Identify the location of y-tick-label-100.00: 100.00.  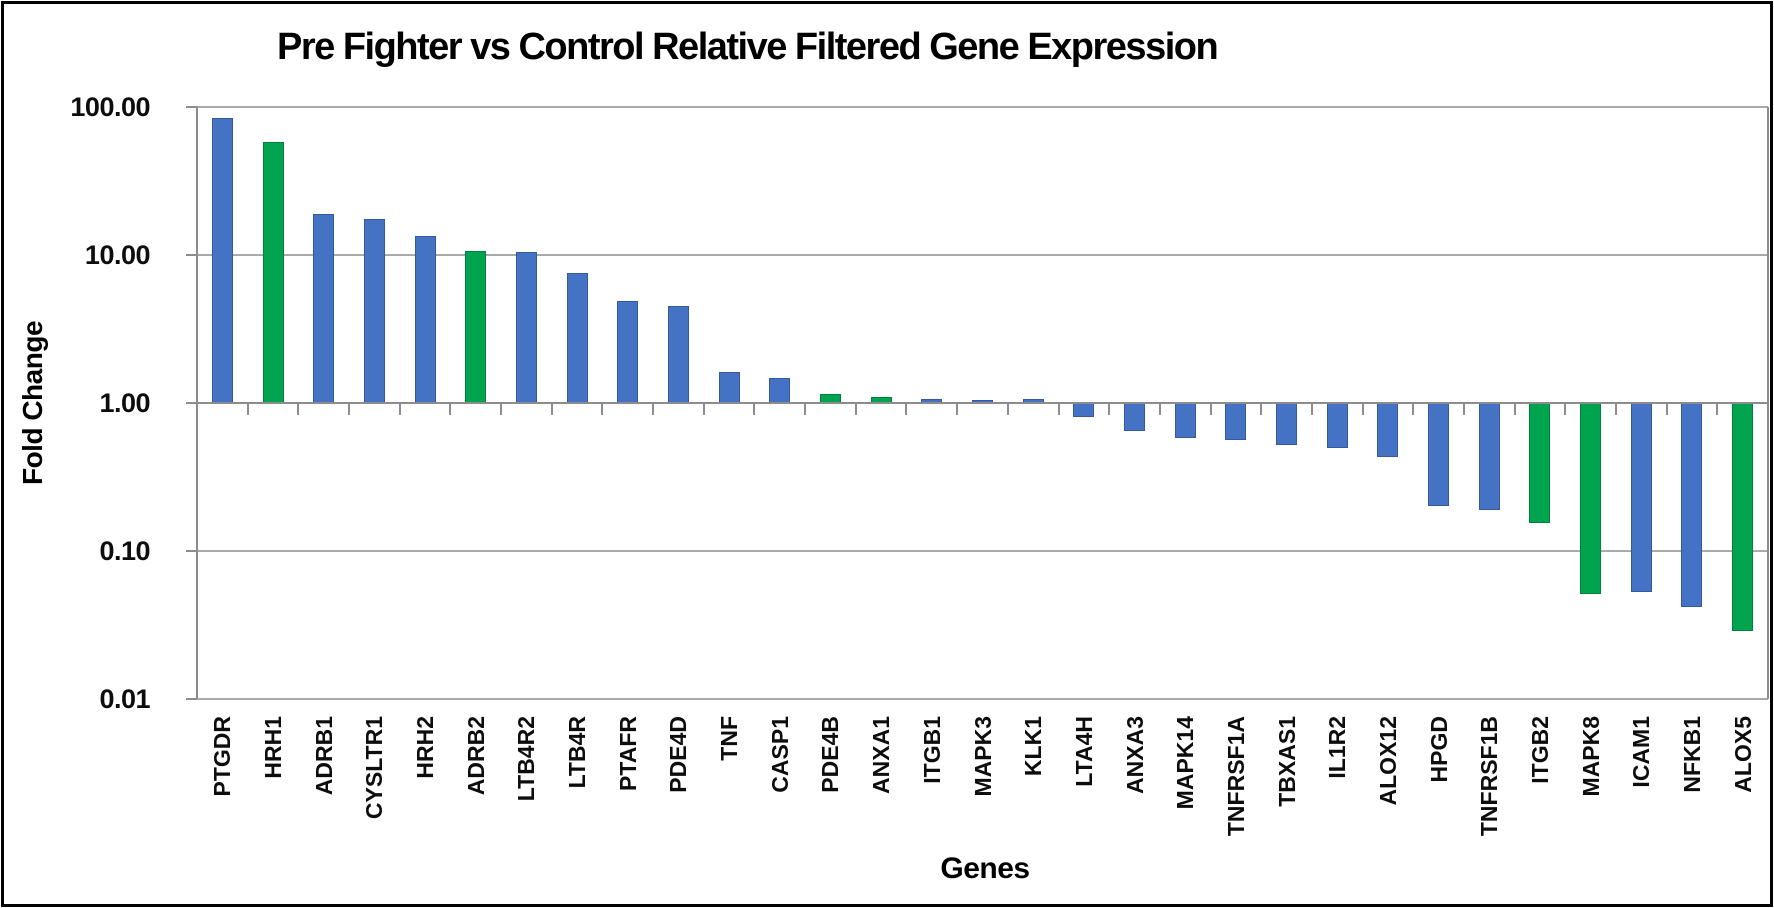
(110, 107).